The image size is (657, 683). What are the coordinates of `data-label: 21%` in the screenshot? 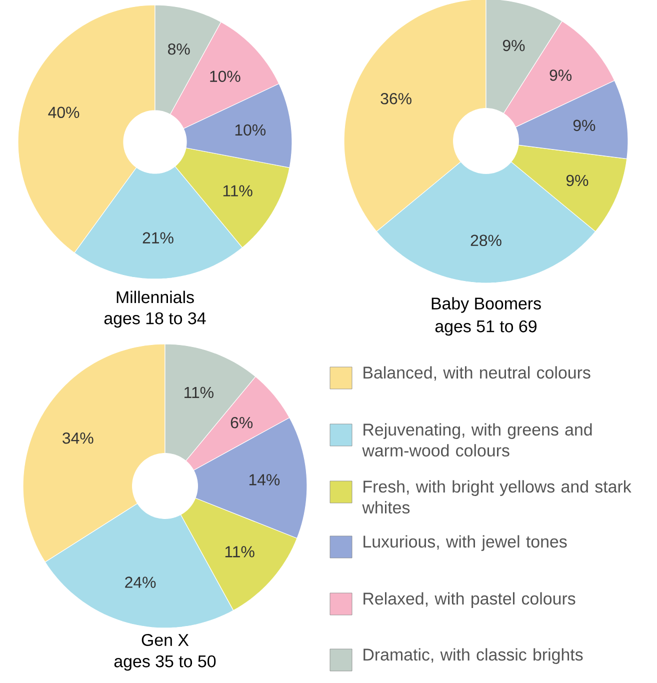 It's located at (158, 238).